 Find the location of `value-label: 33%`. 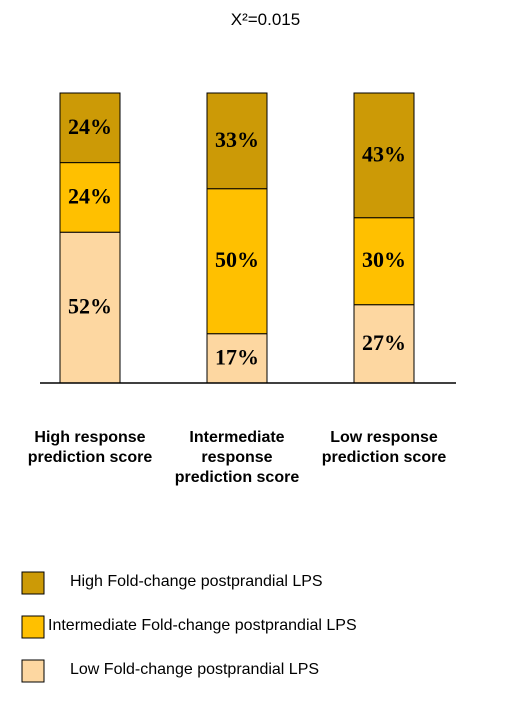

value-label: 33% is located at coordinates (237, 139).